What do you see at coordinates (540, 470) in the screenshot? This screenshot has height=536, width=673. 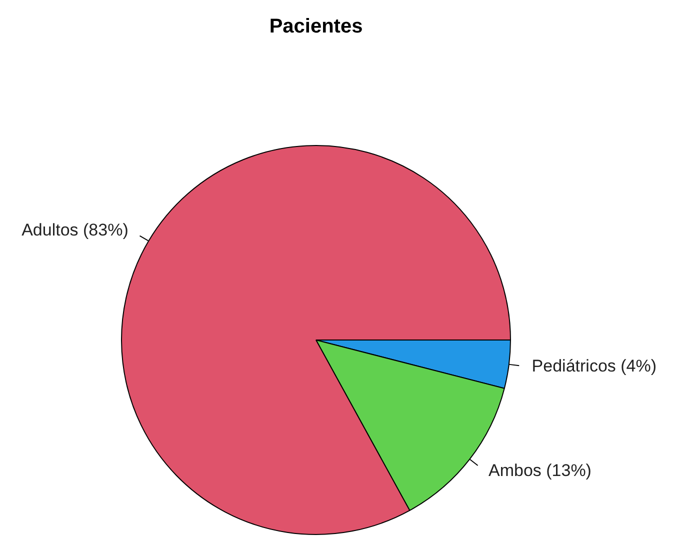 I see `slice-label: Ambos (13%)` at bounding box center [540, 470].